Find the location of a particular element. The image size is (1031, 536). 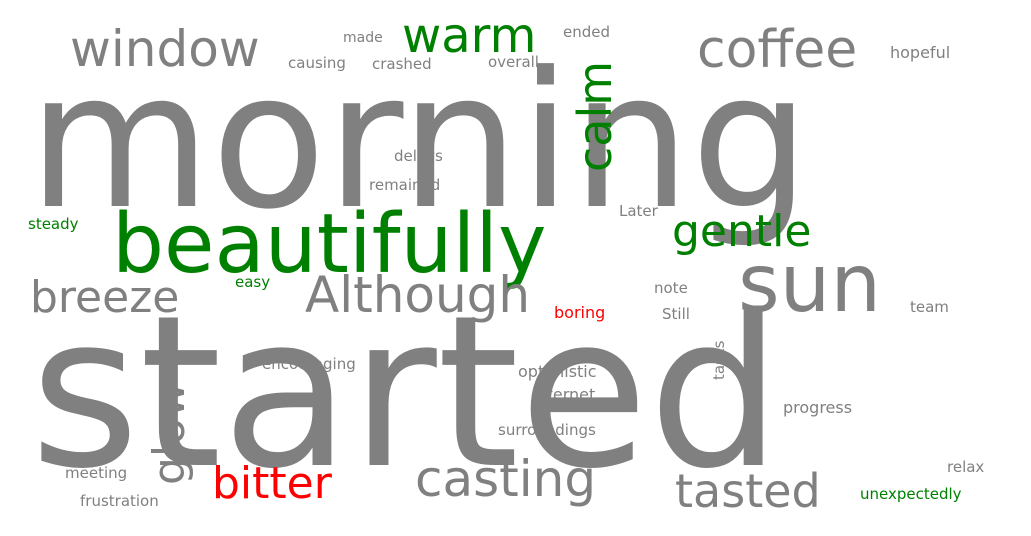

word-made: made is located at coordinates (363, 38).